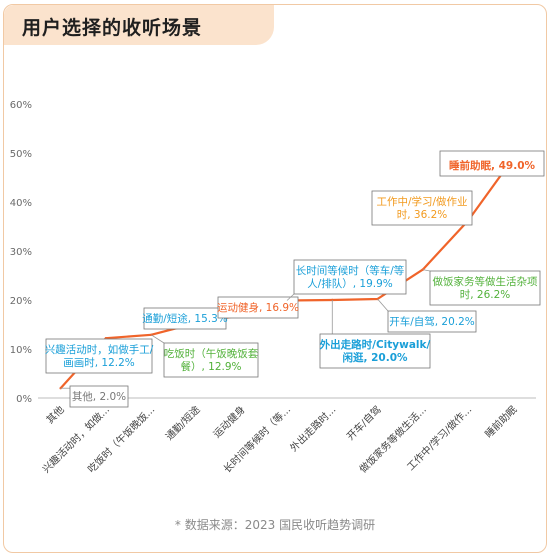  I want to click on x-tick-label: 开车/自驾, so click(364, 423).